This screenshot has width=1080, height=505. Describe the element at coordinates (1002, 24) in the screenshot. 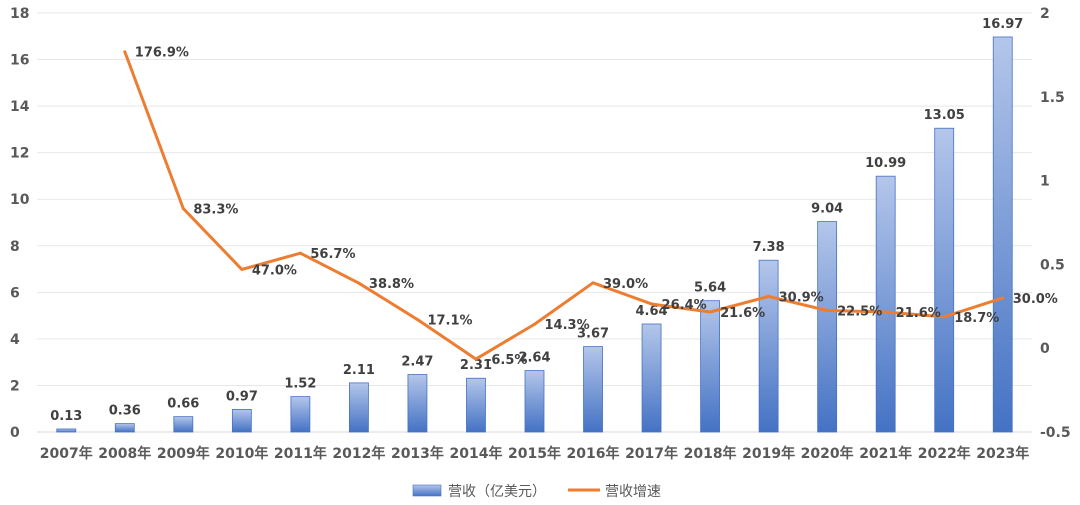

I see `bar-data-label: 16.97` at that location.